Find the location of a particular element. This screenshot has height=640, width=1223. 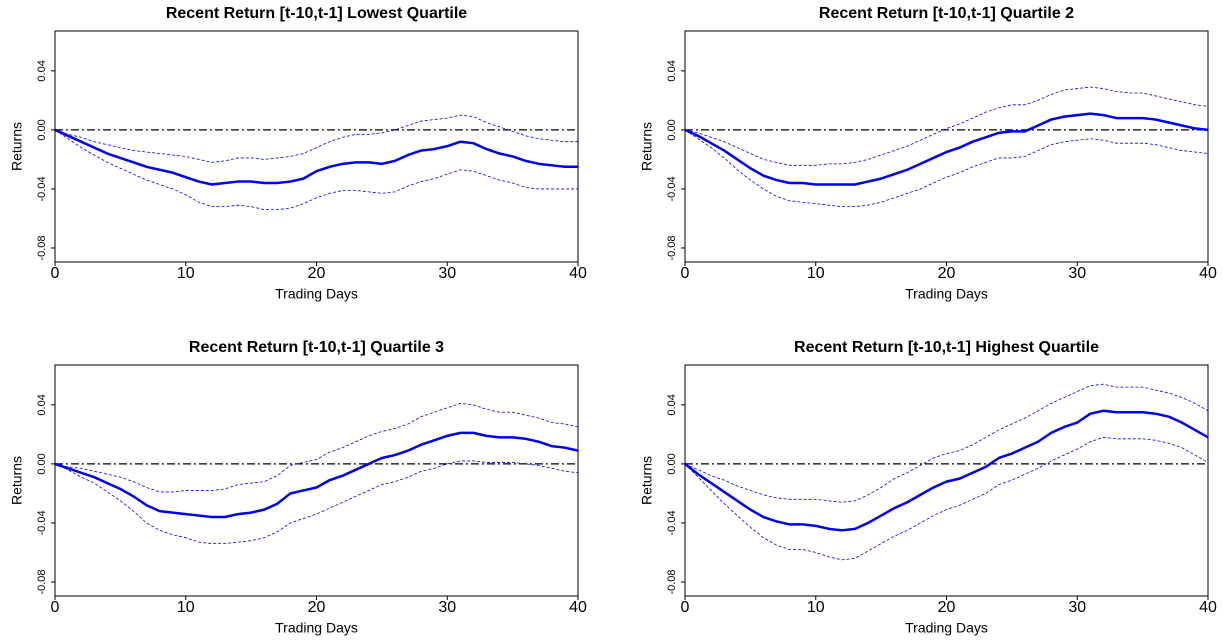

panel-title: Recent Return [t-10,t-1] Lowest Quartile is located at coordinates (316, 13).